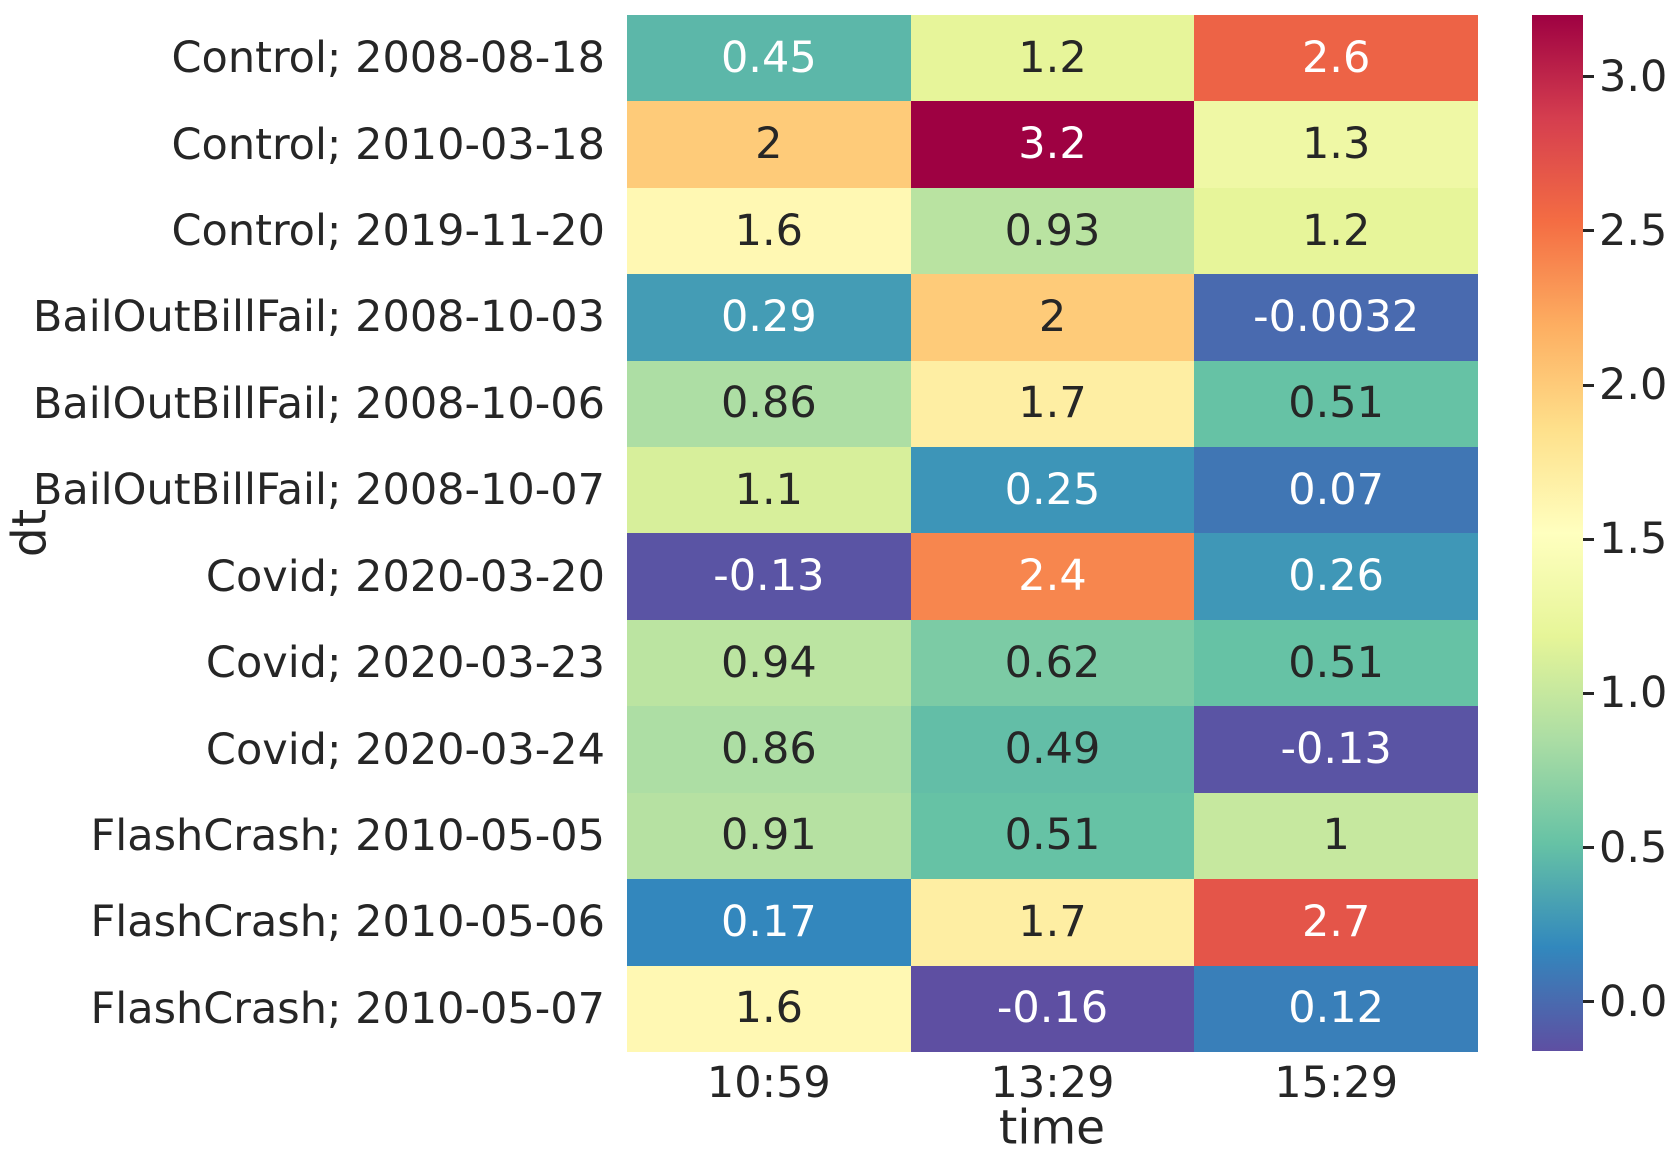  I want to click on colorbar-gradient, so click(1557, 533).